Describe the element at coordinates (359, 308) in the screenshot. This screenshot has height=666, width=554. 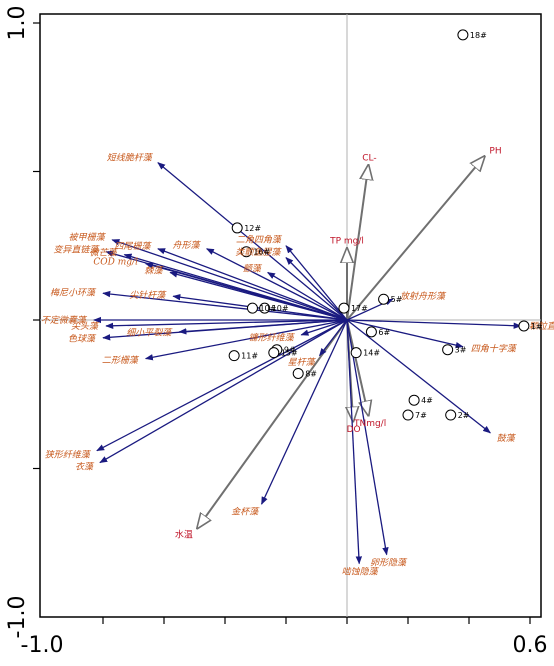
I see `site-label: 17#` at that location.